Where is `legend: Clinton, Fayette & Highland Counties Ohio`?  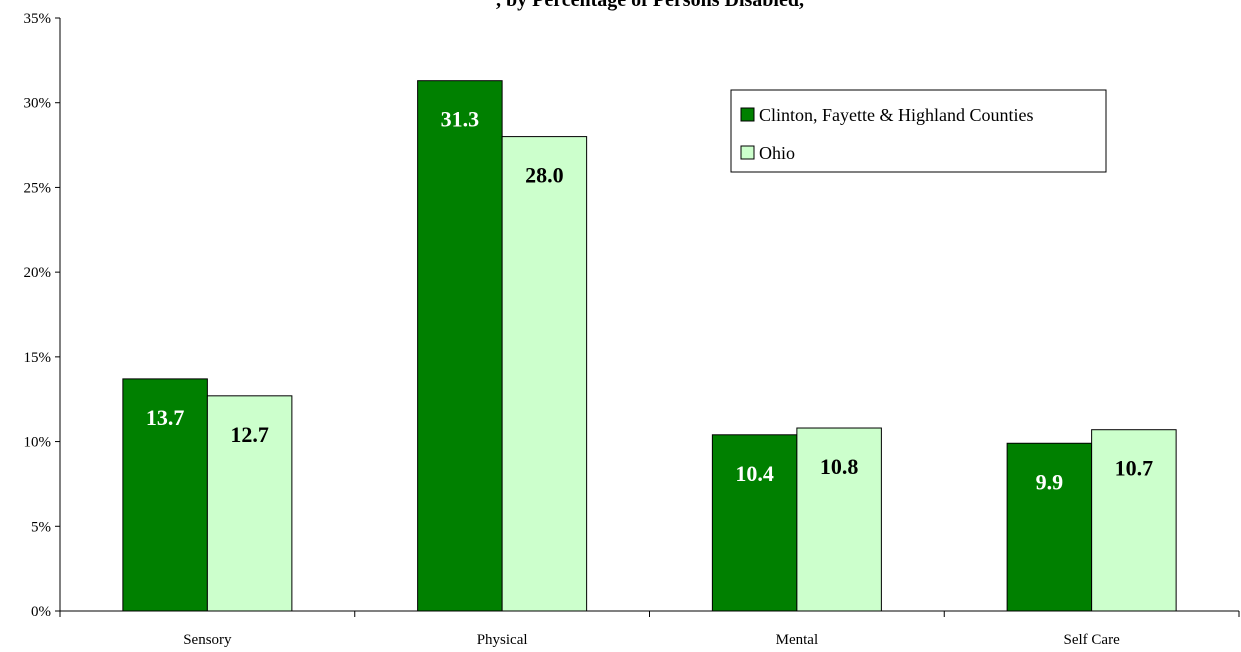 legend: Clinton, Fayette & Highland Counties Ohio is located at coordinates (918, 131).